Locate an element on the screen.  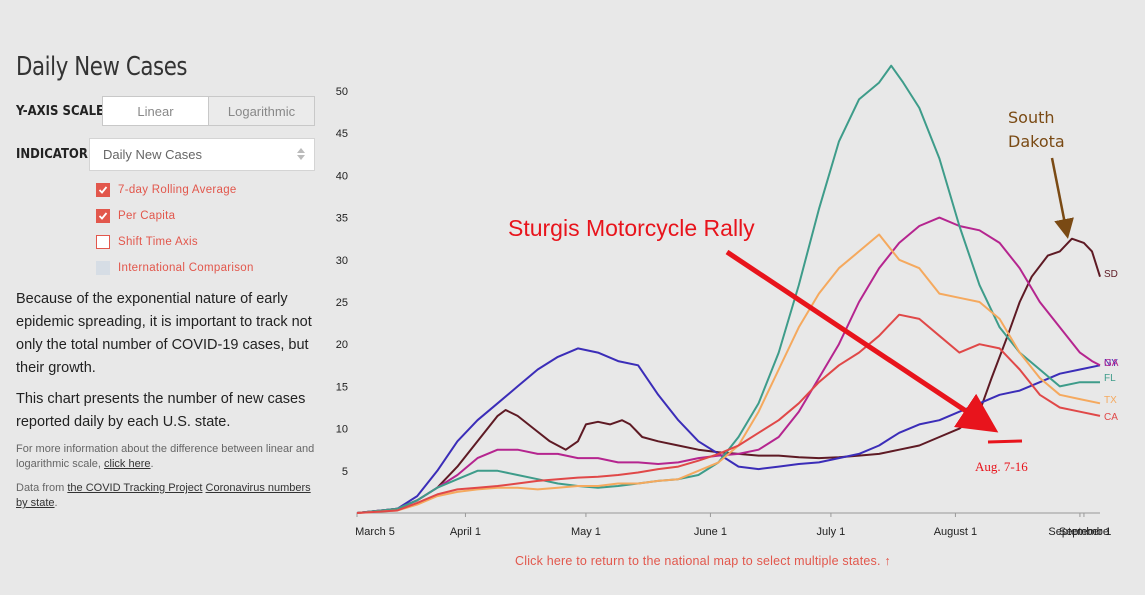
per-capita-label: Per Capita is located at coordinates (147, 216).